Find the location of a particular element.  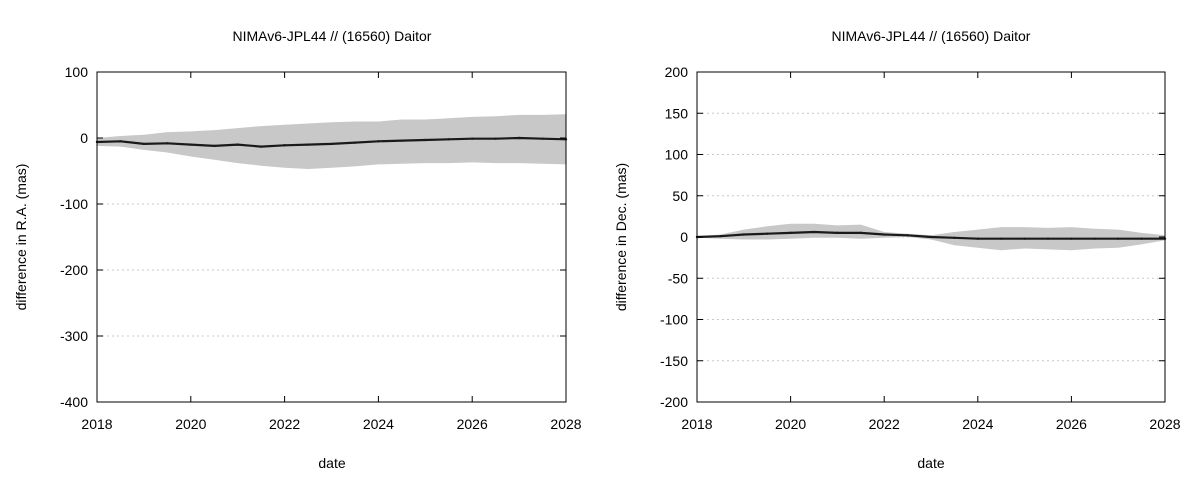

y-tick-label: -150 is located at coordinates (674, 361).